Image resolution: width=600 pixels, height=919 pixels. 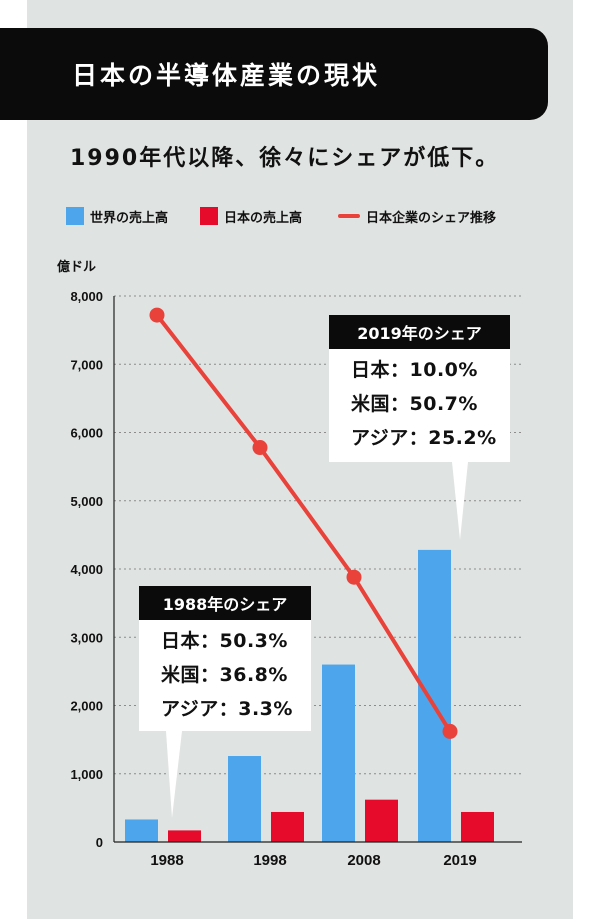 I want to click on bar-world-1988, so click(x=141, y=830).